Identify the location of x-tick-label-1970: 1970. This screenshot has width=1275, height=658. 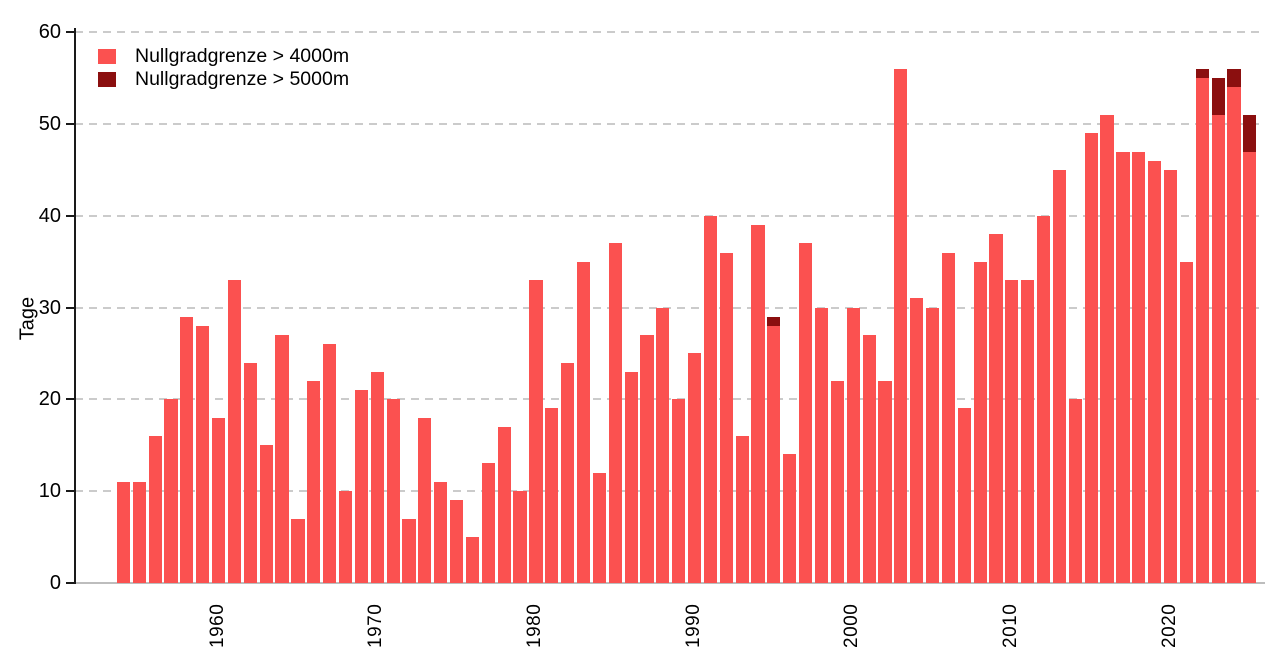
(376, 625).